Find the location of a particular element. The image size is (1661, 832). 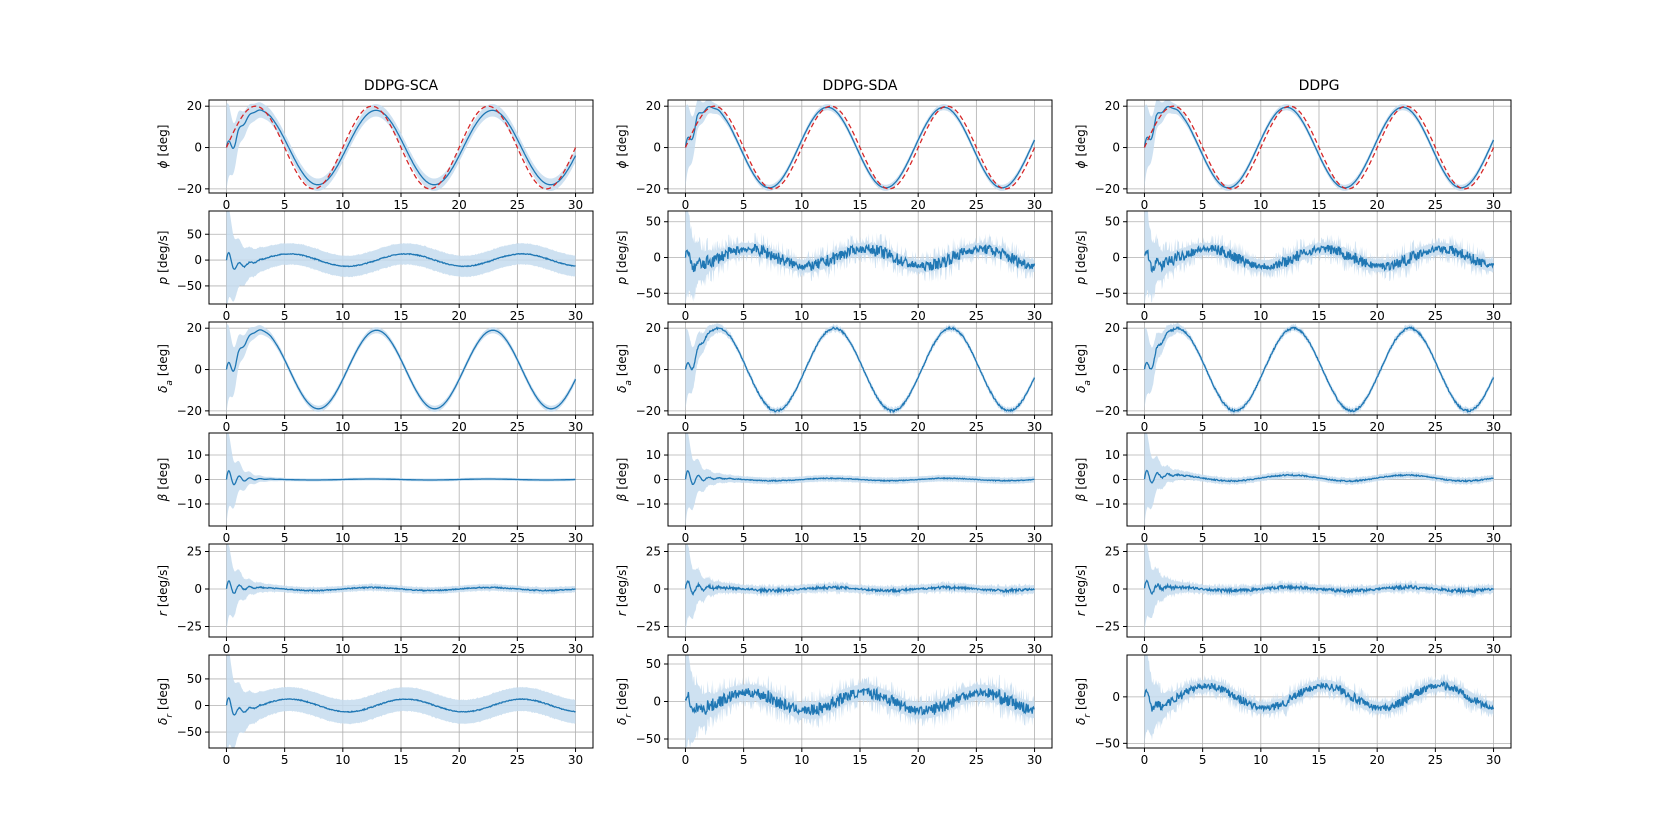

y-axis-label: r[deg/s] is located at coordinates (1081, 590).